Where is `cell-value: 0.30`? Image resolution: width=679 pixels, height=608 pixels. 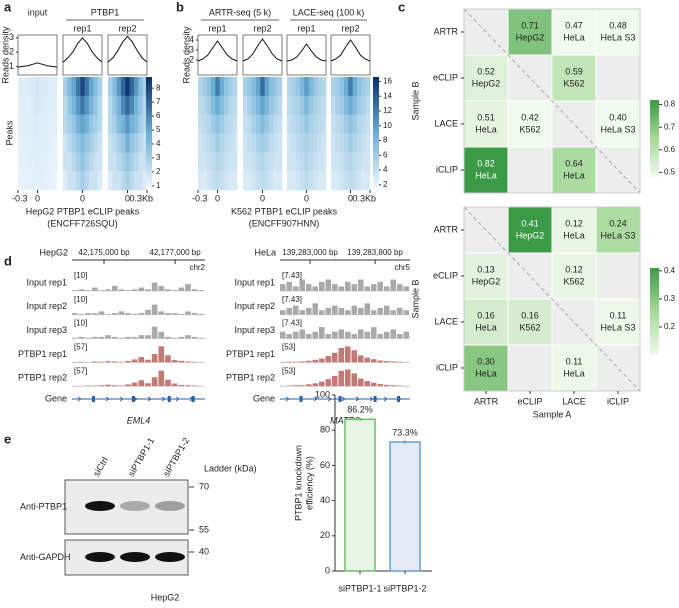
cell-value: 0.30 is located at coordinates (486, 361).